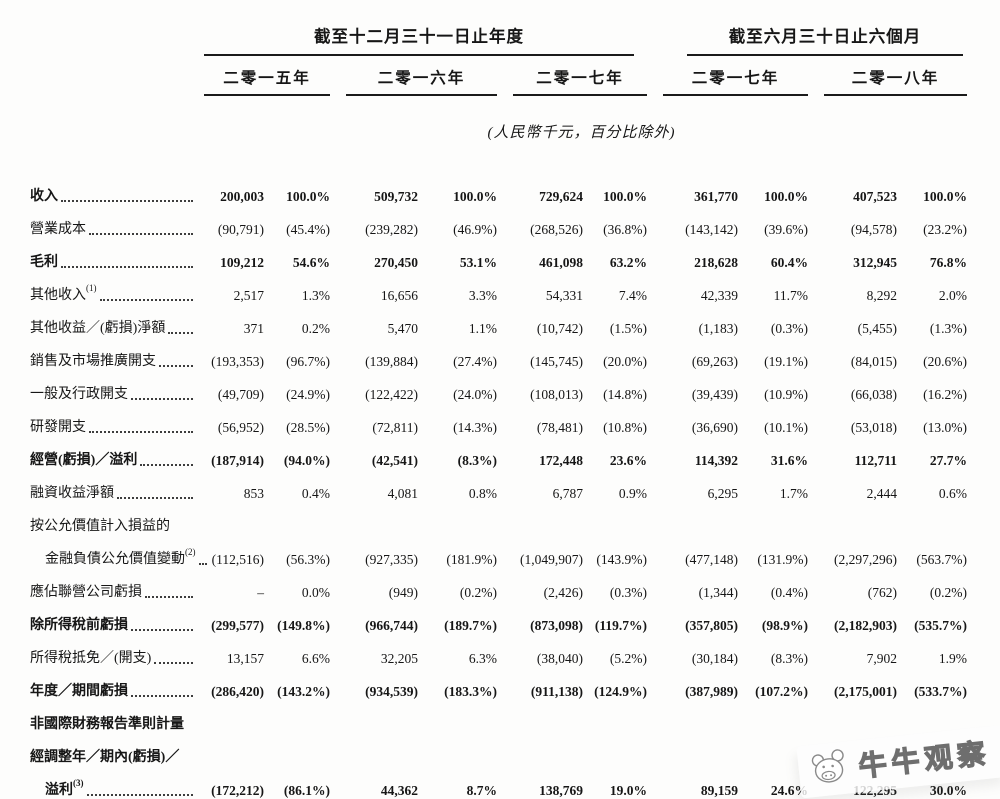 The image size is (1000, 799). Describe the element at coordinates (718, 328) in the screenshot. I see `cell-value: (1,183)` at that location.